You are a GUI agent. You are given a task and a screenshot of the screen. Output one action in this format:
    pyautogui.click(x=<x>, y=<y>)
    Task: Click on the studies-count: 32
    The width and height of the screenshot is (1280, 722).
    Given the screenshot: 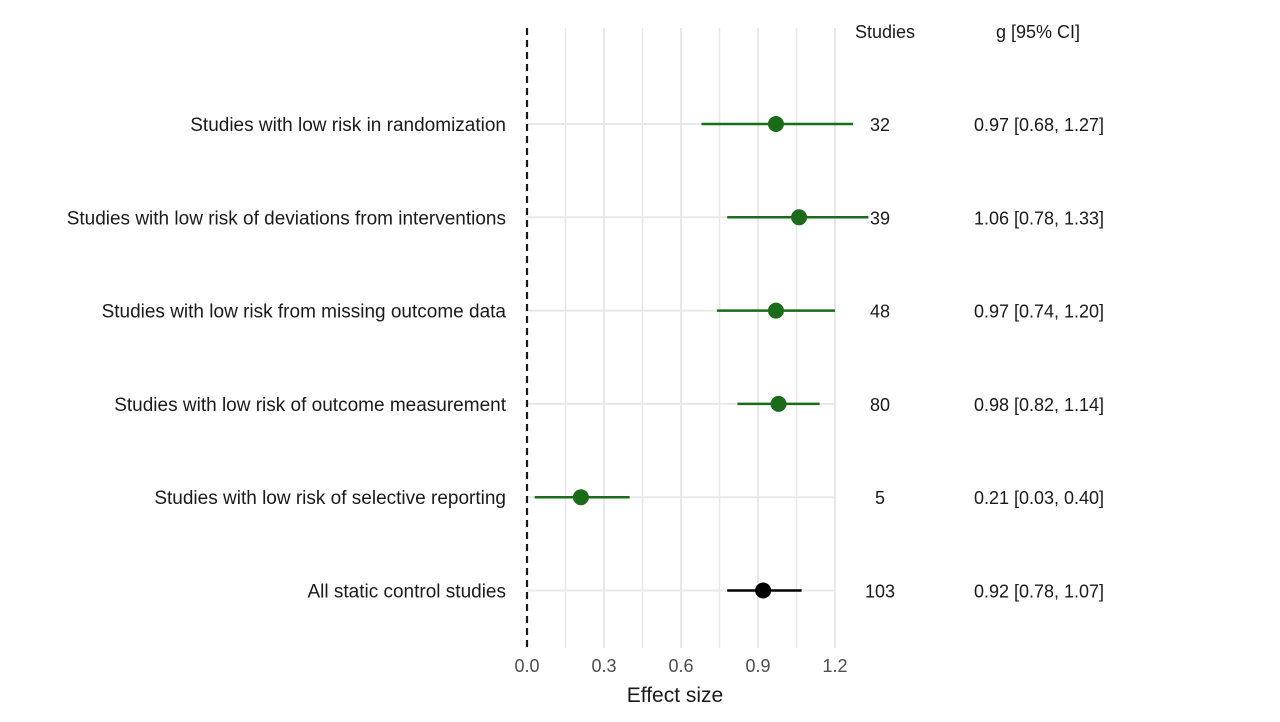 What is the action you would take?
    pyautogui.click(x=880, y=125)
    